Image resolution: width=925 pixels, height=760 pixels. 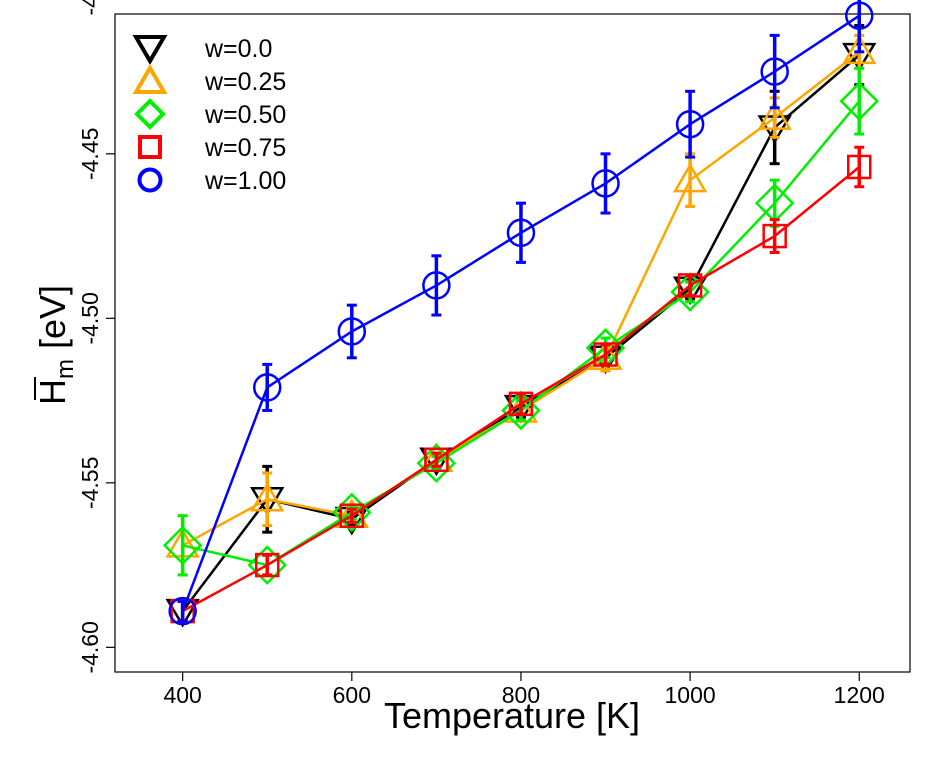 What do you see at coordinates (90, 154) in the screenshot?
I see `y-tick-label: -4.45` at bounding box center [90, 154].